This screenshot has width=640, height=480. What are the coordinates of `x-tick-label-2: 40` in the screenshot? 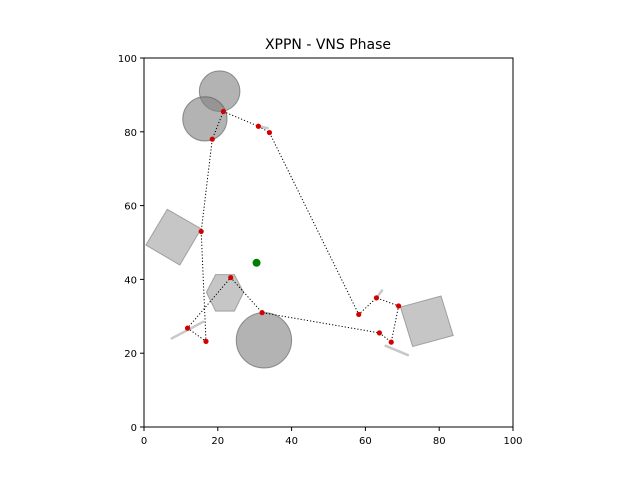 It's located at (291, 441).